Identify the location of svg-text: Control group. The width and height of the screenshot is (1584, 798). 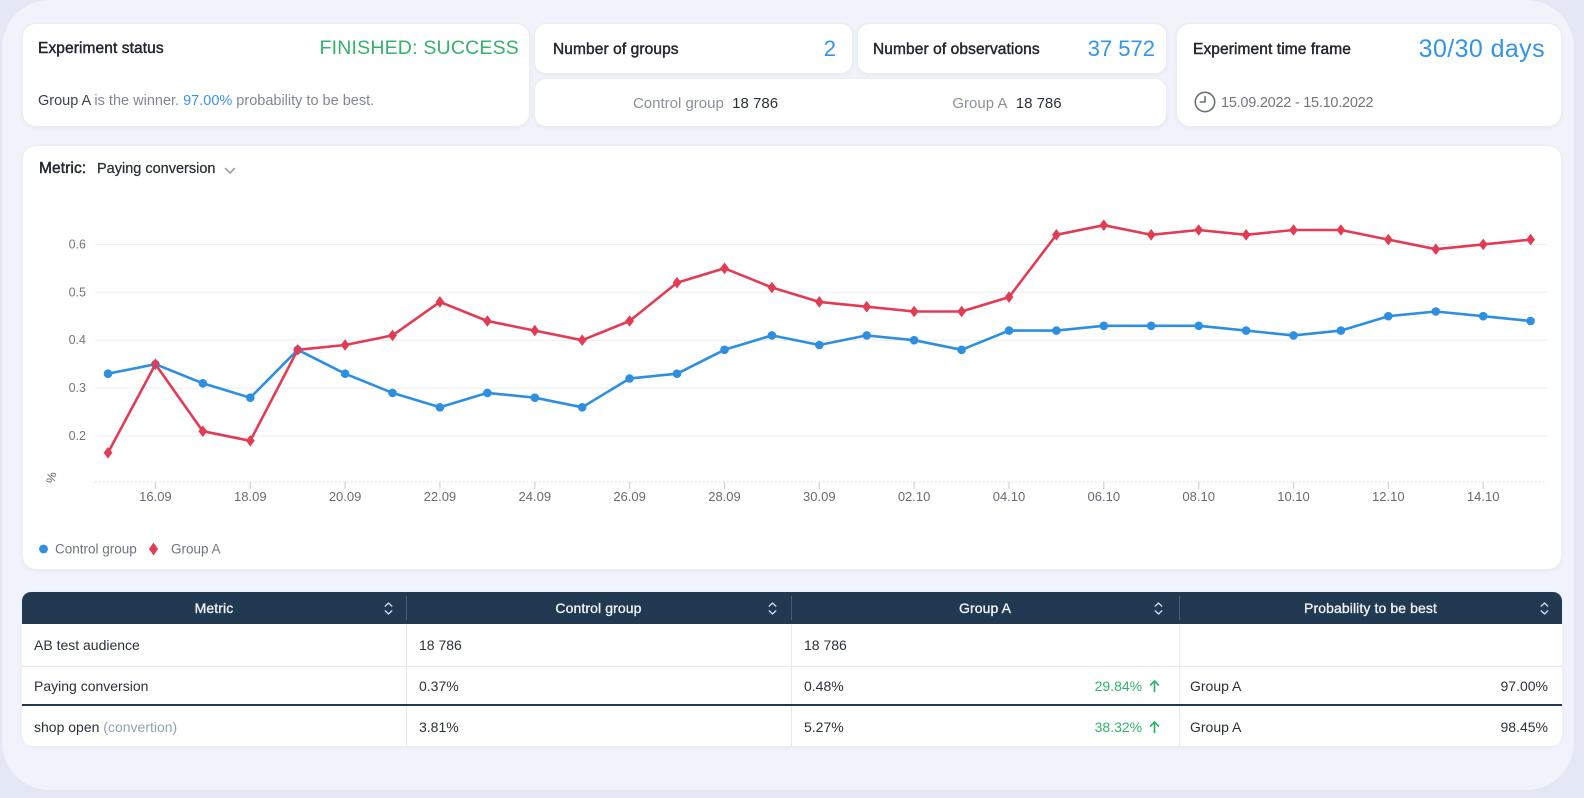
(96, 549).